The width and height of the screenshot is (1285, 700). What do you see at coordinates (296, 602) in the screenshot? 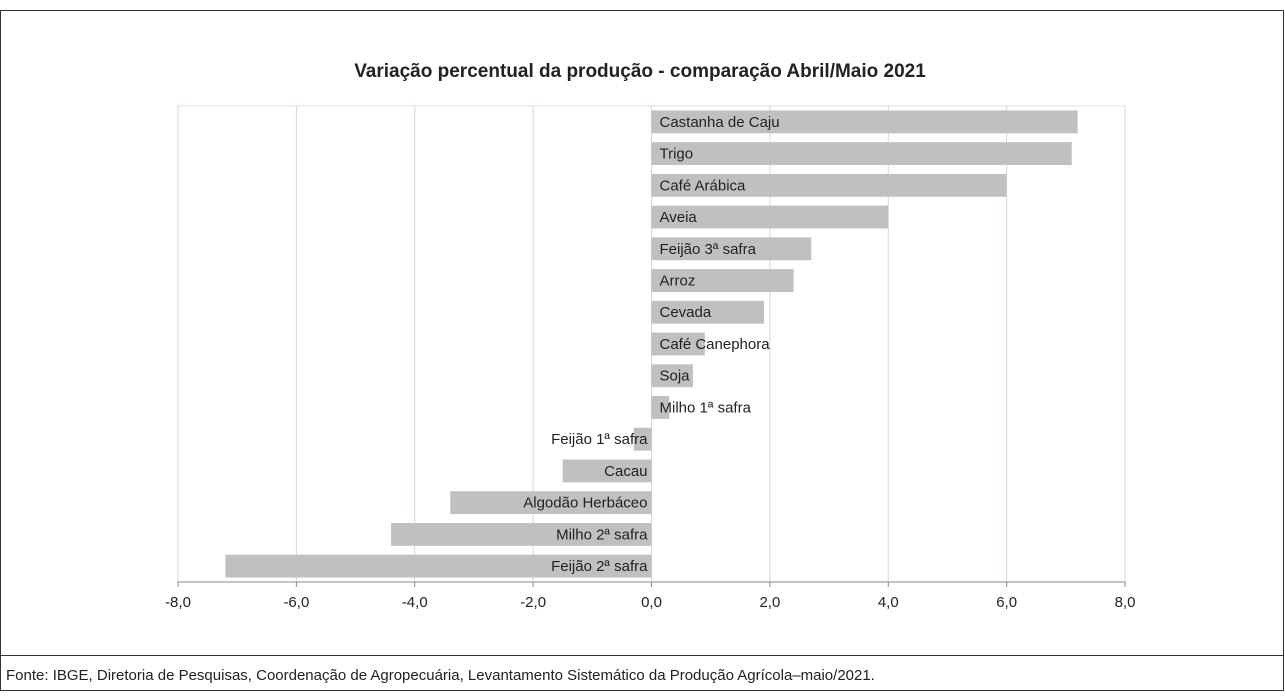
I see `x-tick-label: -6,0` at bounding box center [296, 602].